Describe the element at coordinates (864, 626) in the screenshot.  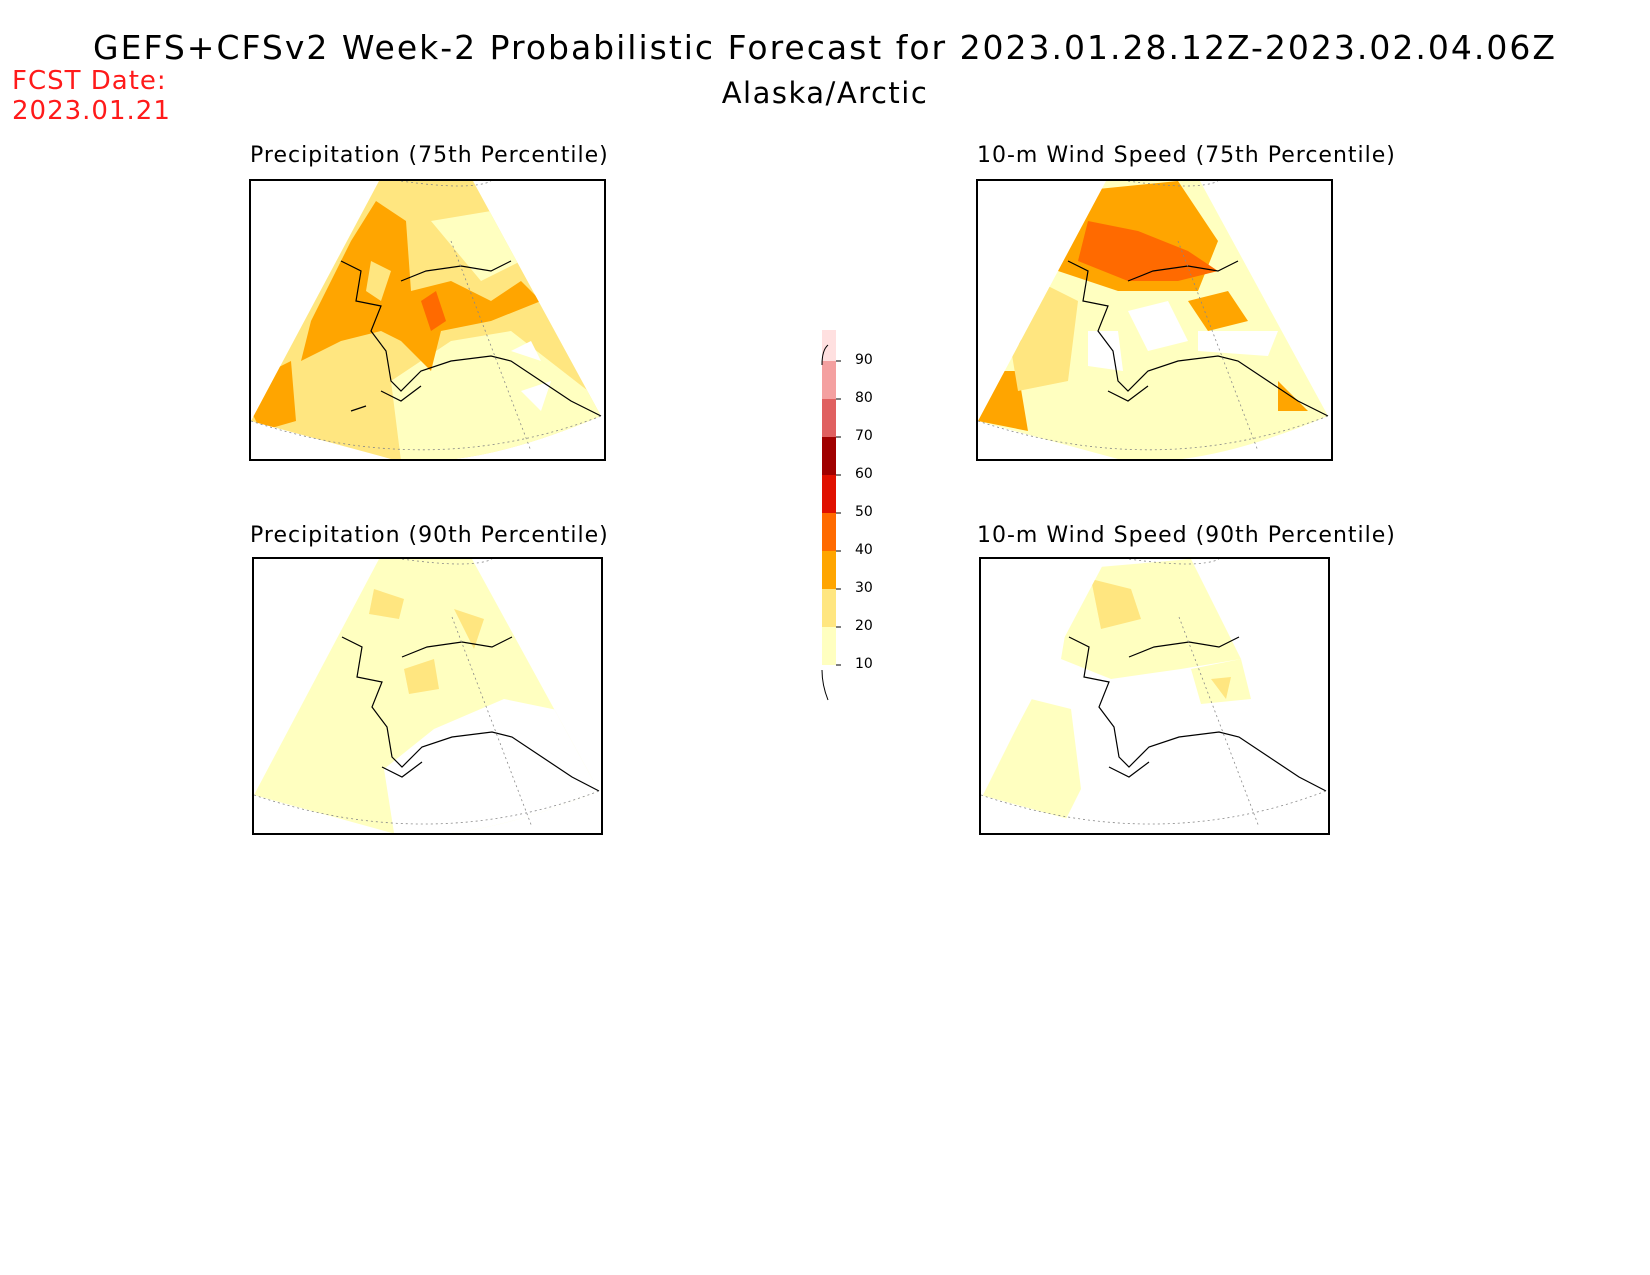
I see `colorbar-label-20: 20` at that location.